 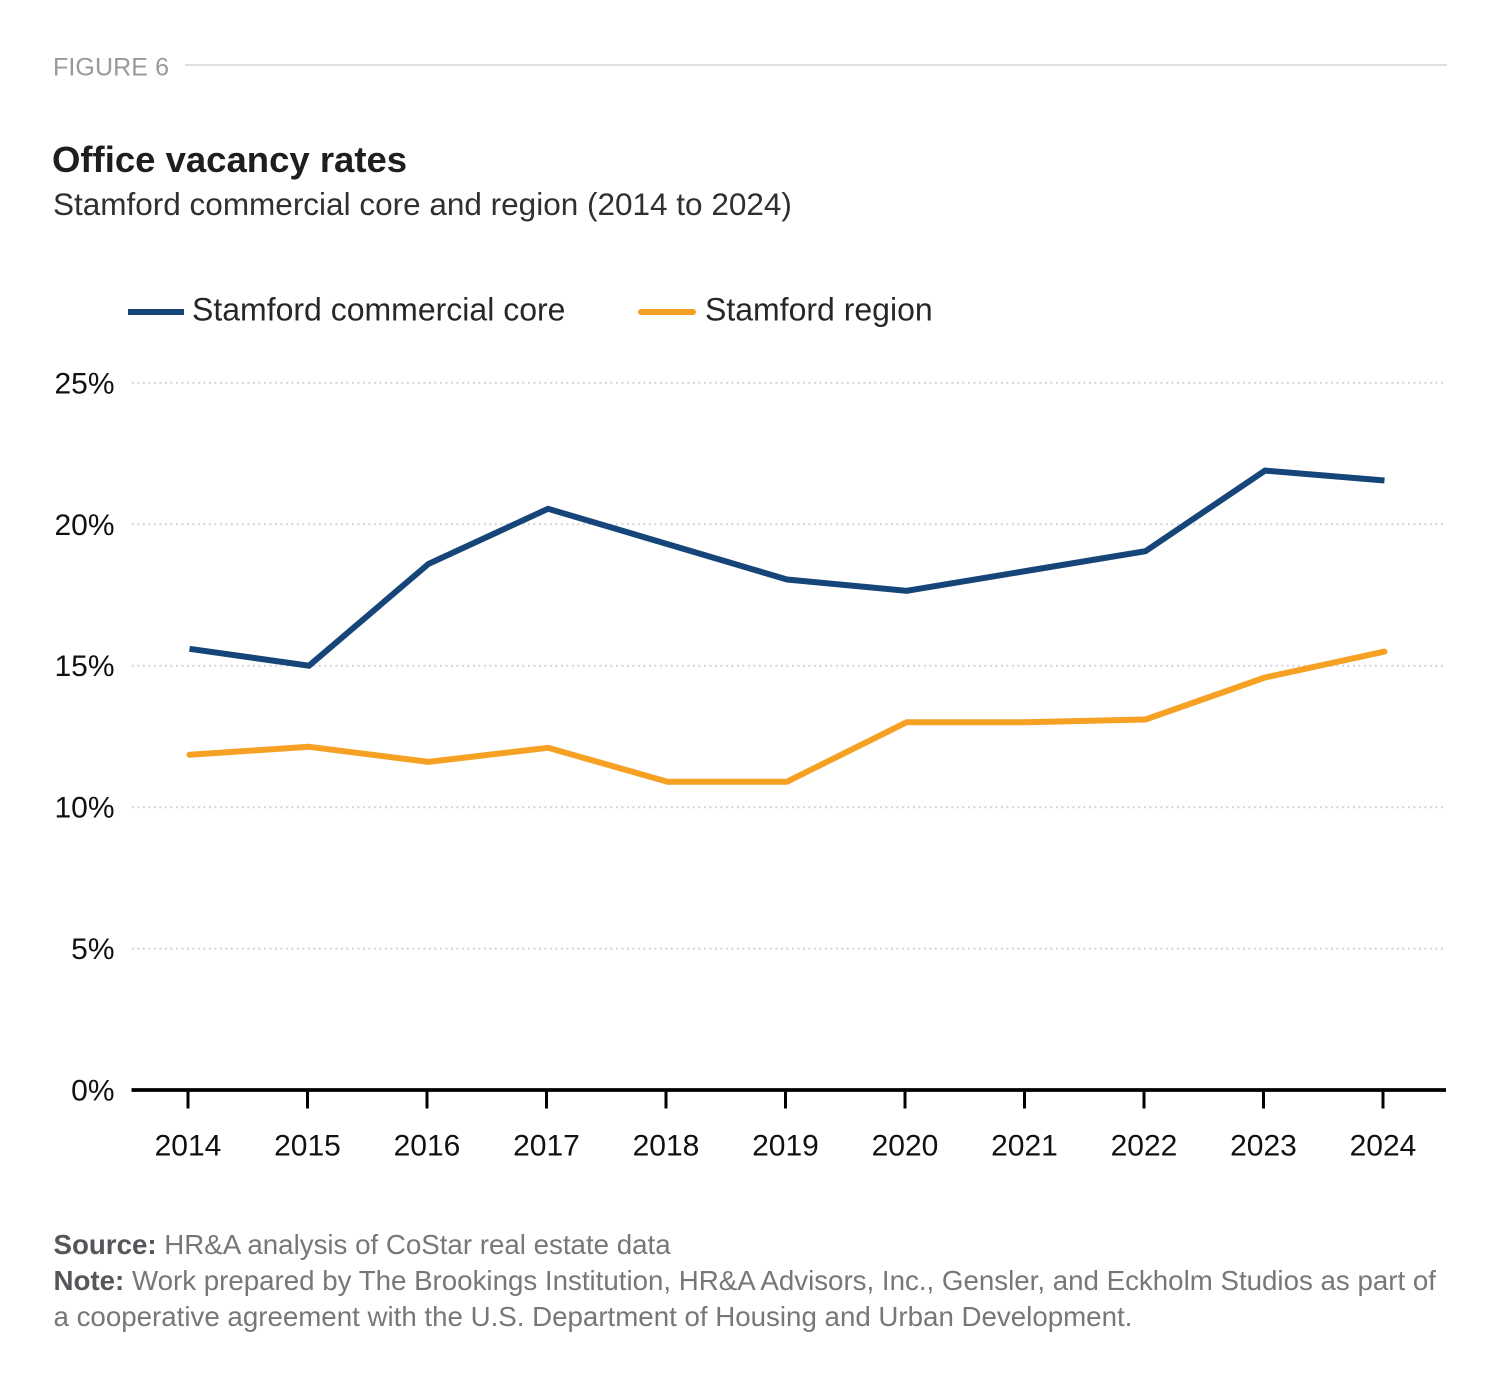 What do you see at coordinates (1263, 1146) in the screenshot?
I see `svg-text: 2023` at bounding box center [1263, 1146].